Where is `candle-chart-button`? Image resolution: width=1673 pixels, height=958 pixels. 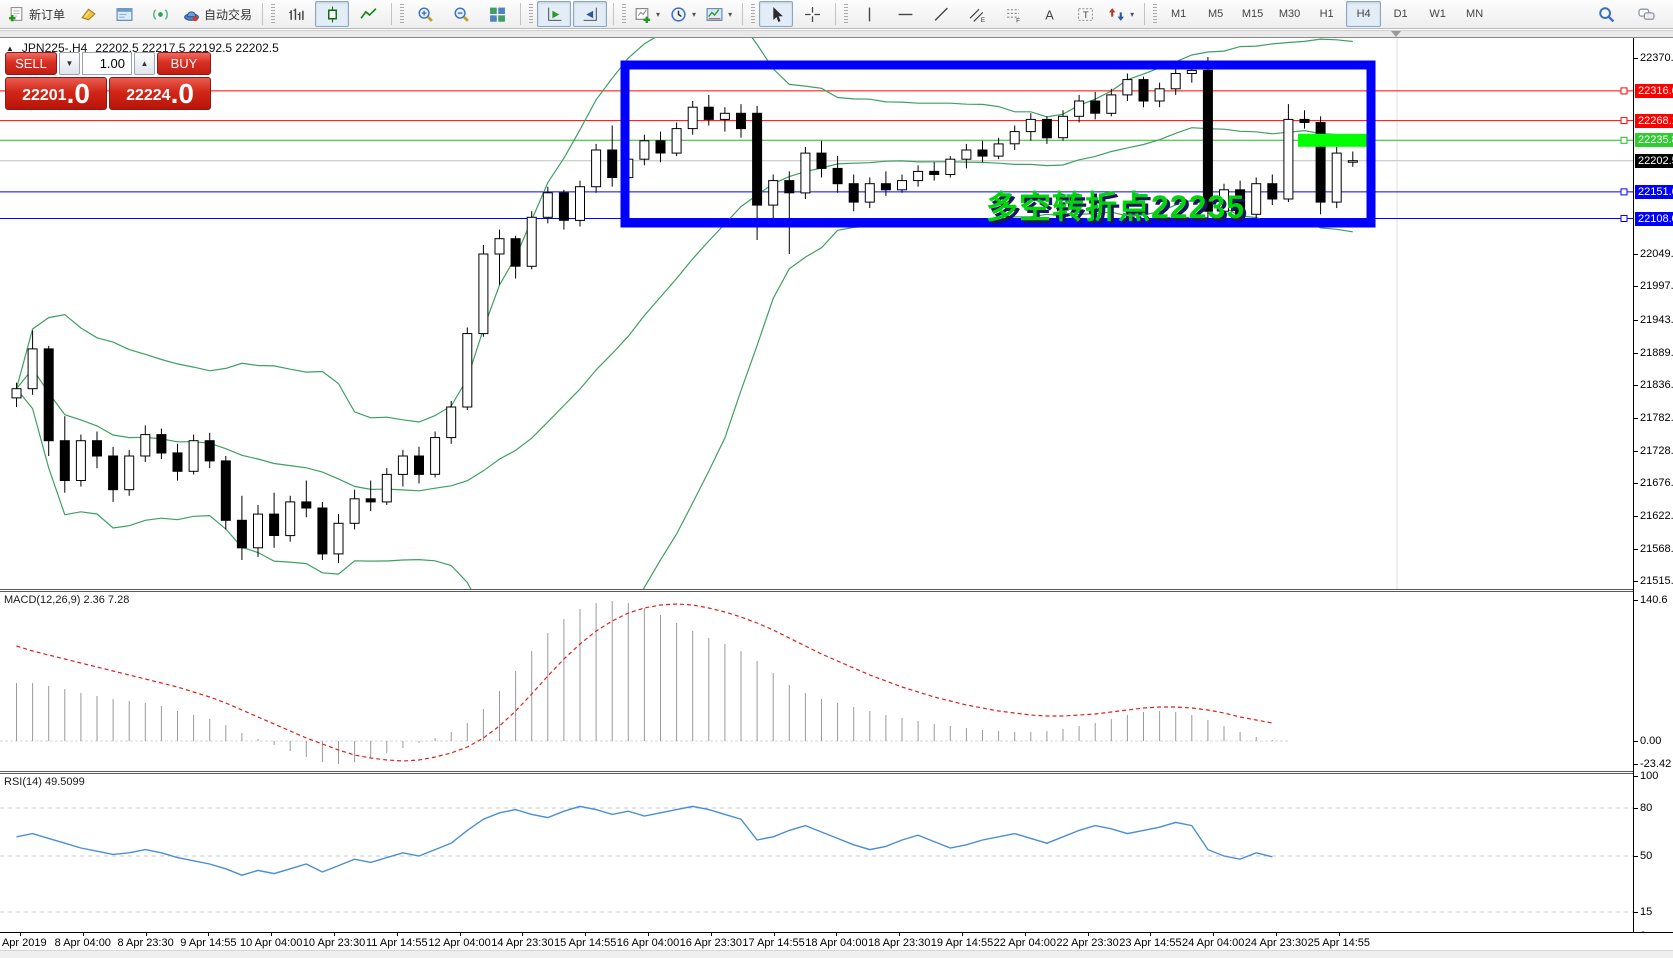 candle-chart-button is located at coordinates (332, 14).